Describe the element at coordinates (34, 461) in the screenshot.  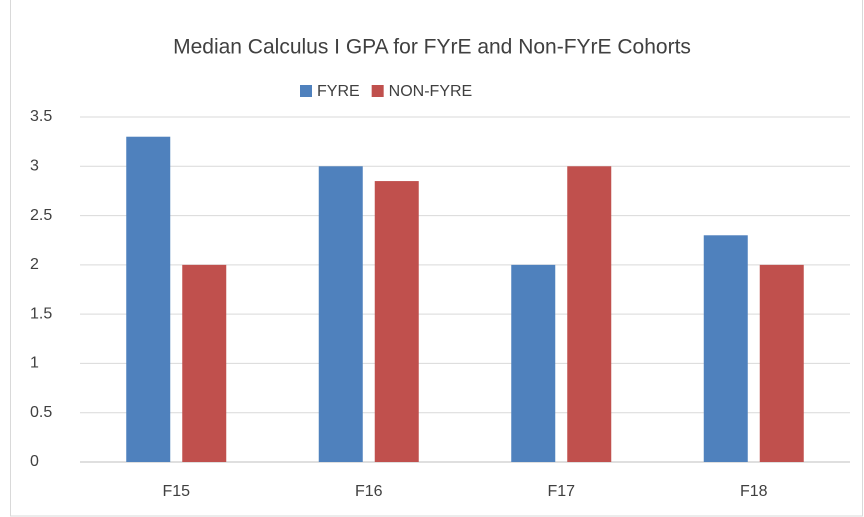
I see `y-tick-label: 0` at that location.